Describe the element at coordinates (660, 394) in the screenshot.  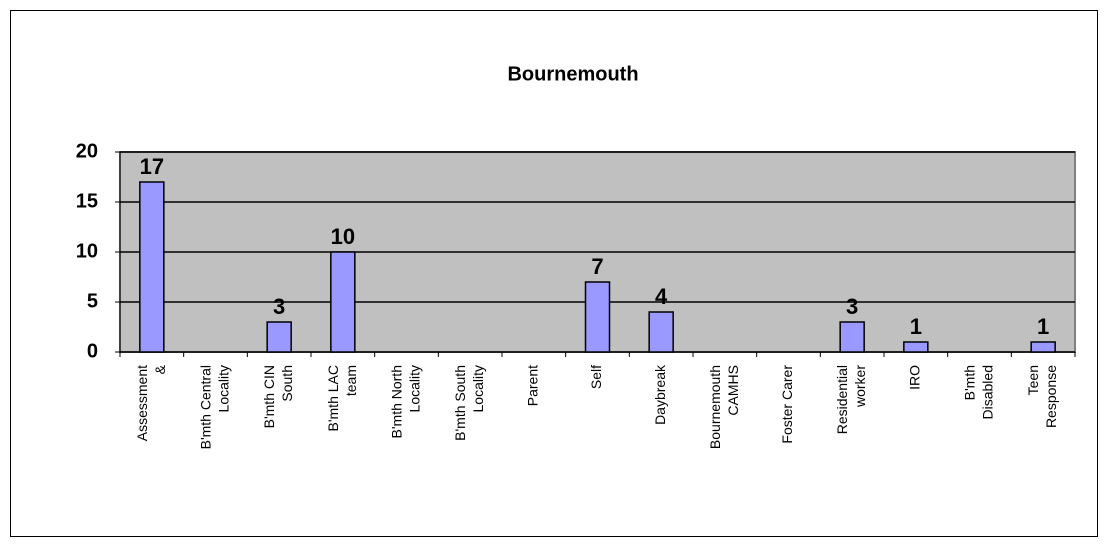
I see `x-tick-label: Daybreak` at that location.